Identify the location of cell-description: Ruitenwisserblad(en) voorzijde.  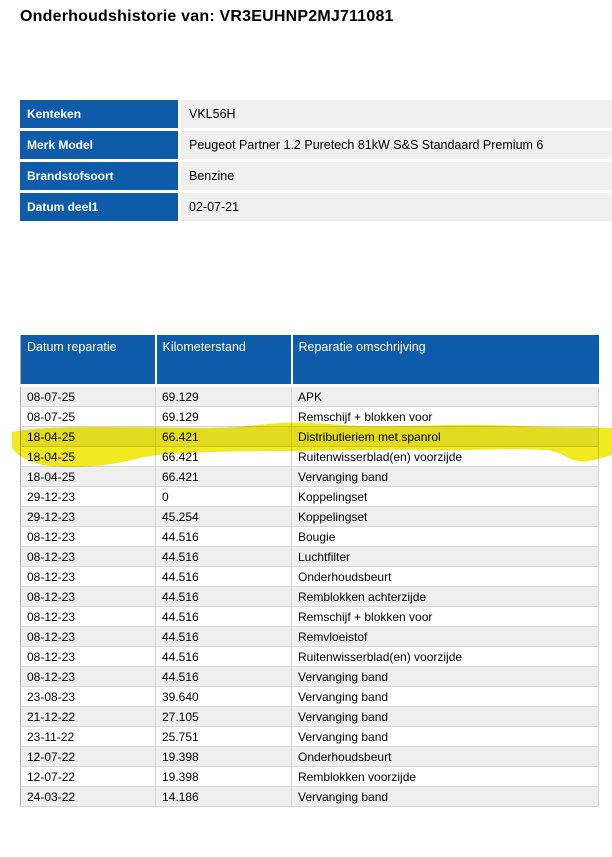
(445, 656).